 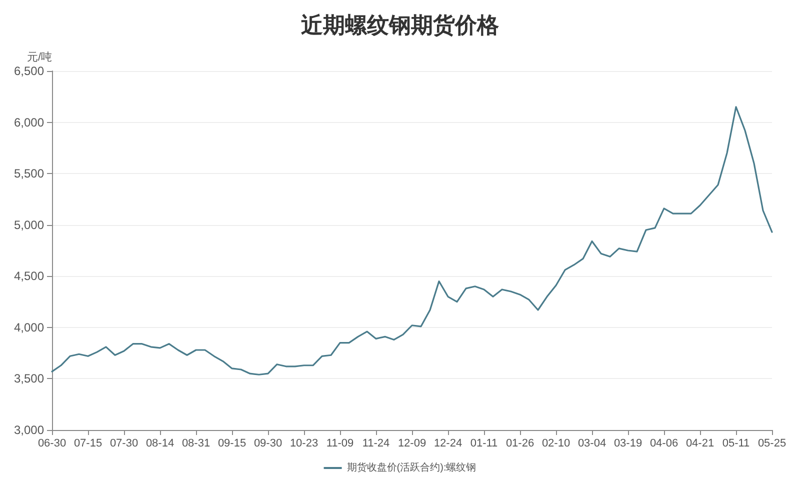 What do you see at coordinates (29, 327) in the screenshot?
I see `y-tick-label: 4,000` at bounding box center [29, 327].